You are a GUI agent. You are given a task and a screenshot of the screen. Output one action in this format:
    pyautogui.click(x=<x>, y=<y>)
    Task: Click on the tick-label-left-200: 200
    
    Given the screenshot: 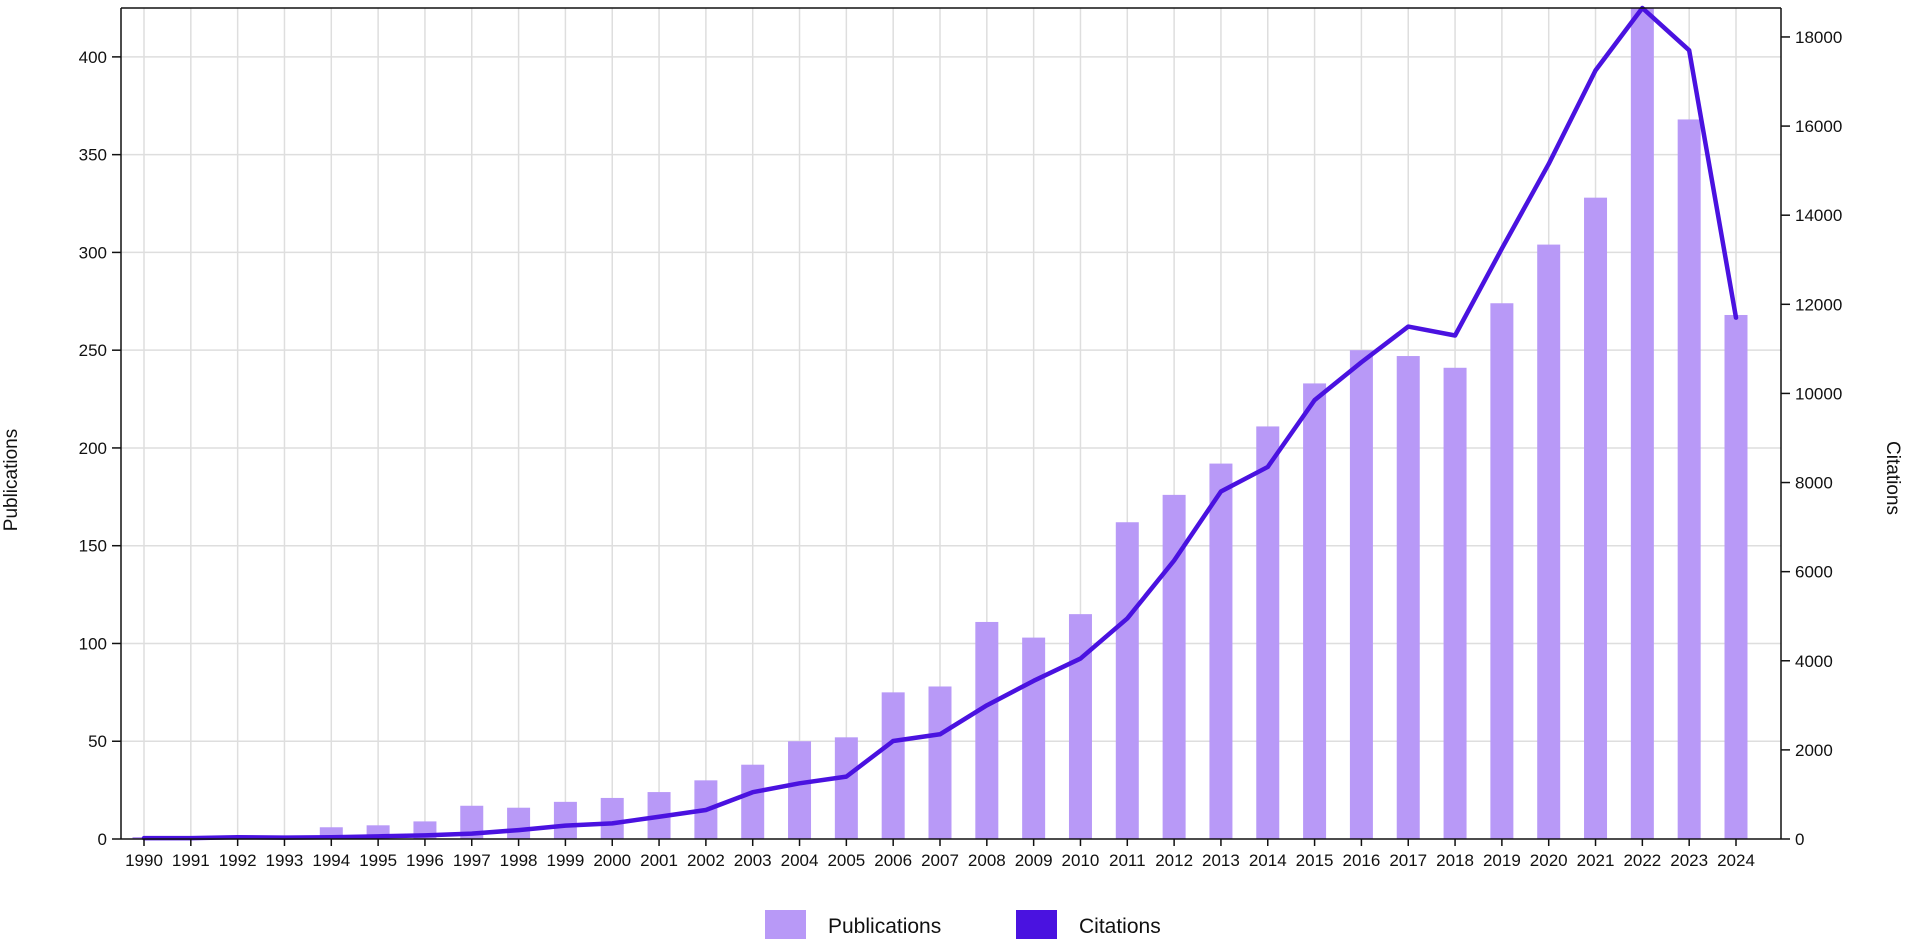 What is the action you would take?
    pyautogui.click(x=93, y=448)
    